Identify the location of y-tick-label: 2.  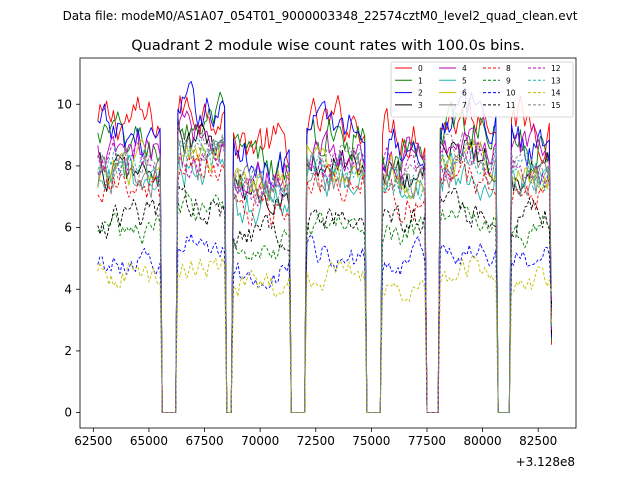
(68, 351).